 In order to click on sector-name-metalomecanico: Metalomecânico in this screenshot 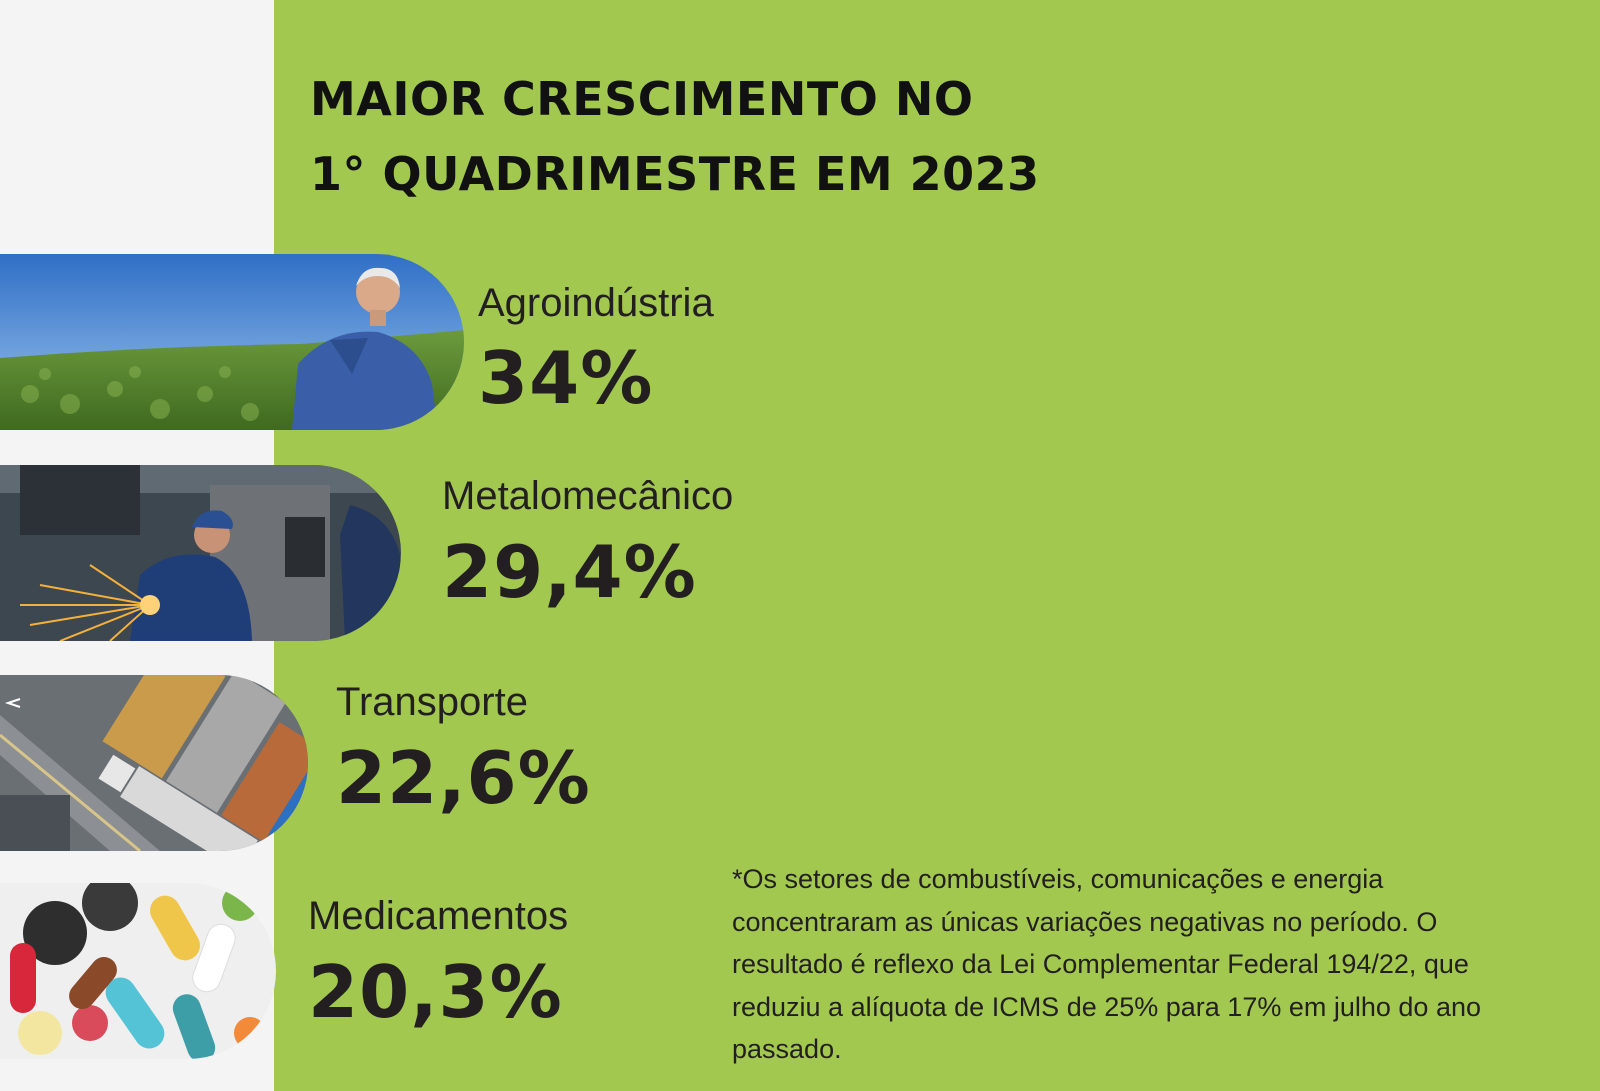, I will do `click(588, 496)`.